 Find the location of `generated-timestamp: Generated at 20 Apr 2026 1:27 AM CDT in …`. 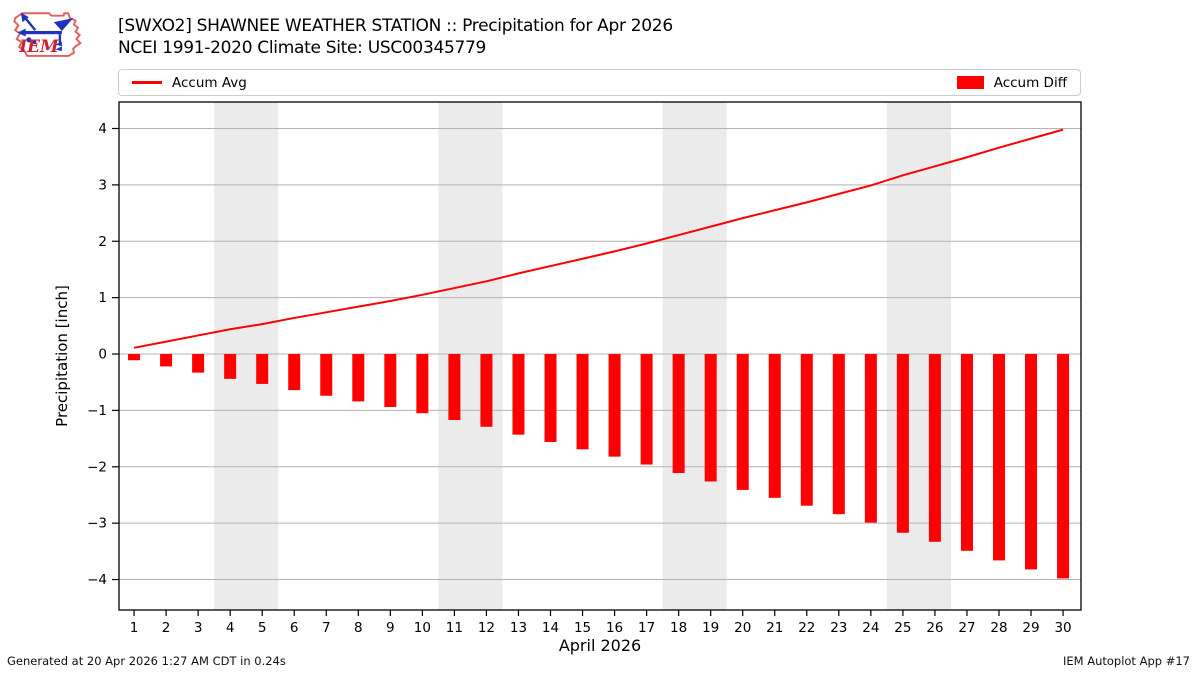

generated-timestamp: Generated at 20 Apr 2026 1:27 AM CDT in … is located at coordinates (146, 661).